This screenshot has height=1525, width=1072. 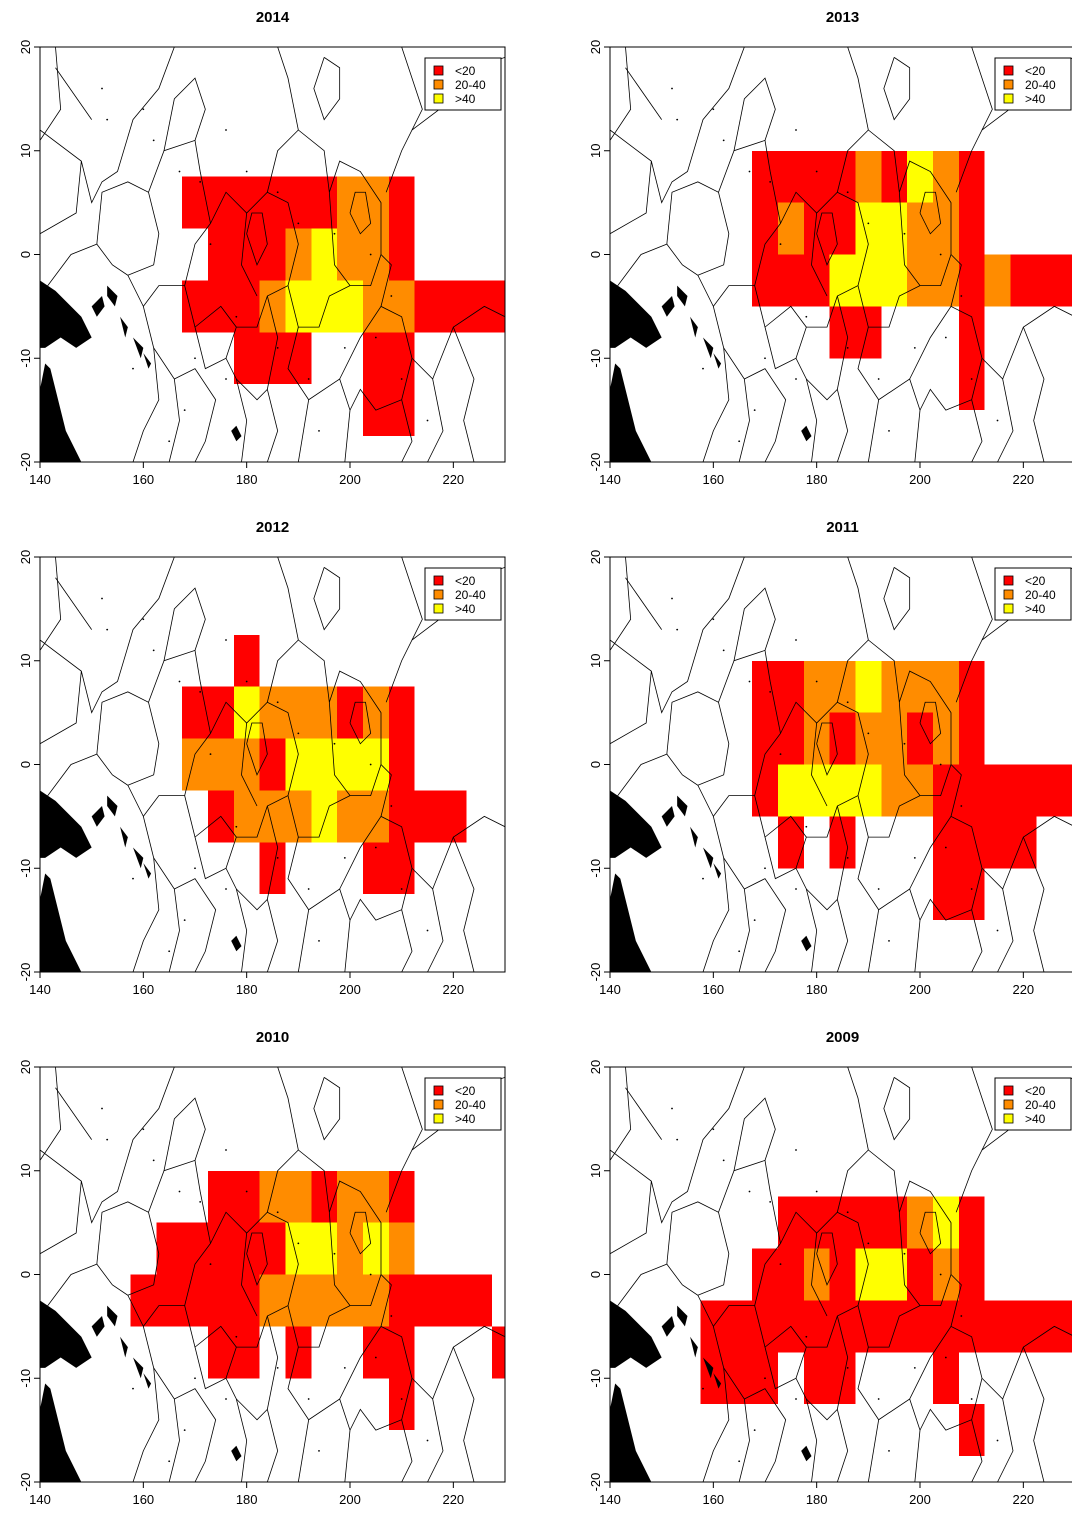 What do you see at coordinates (595, 764) in the screenshot?
I see `y-tick-label: 0` at bounding box center [595, 764].